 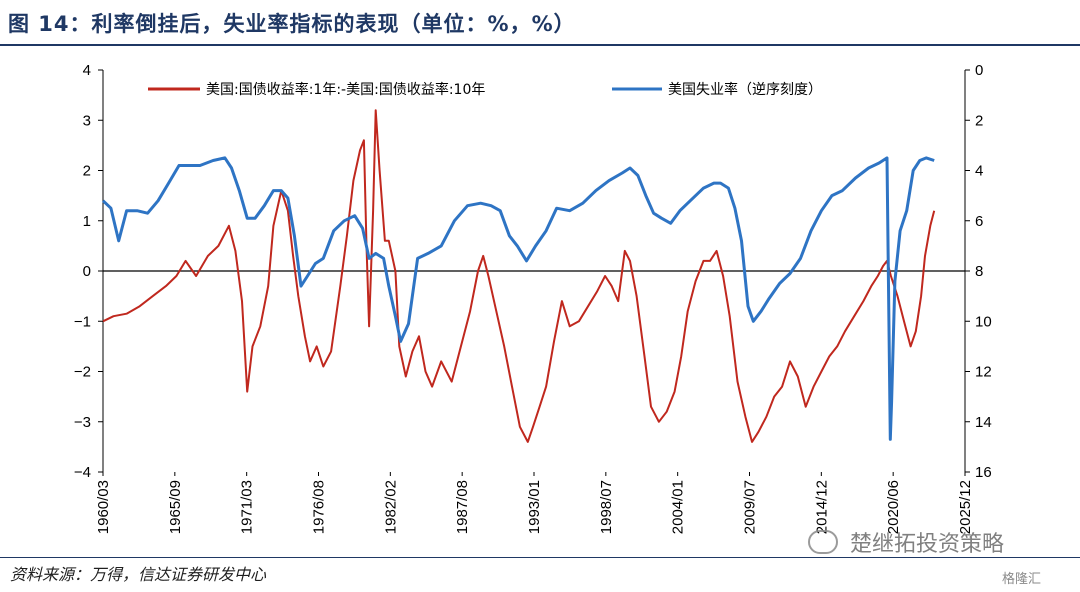 I want to click on x-axis-tick-label: 1971/03, so click(x=247, y=507).